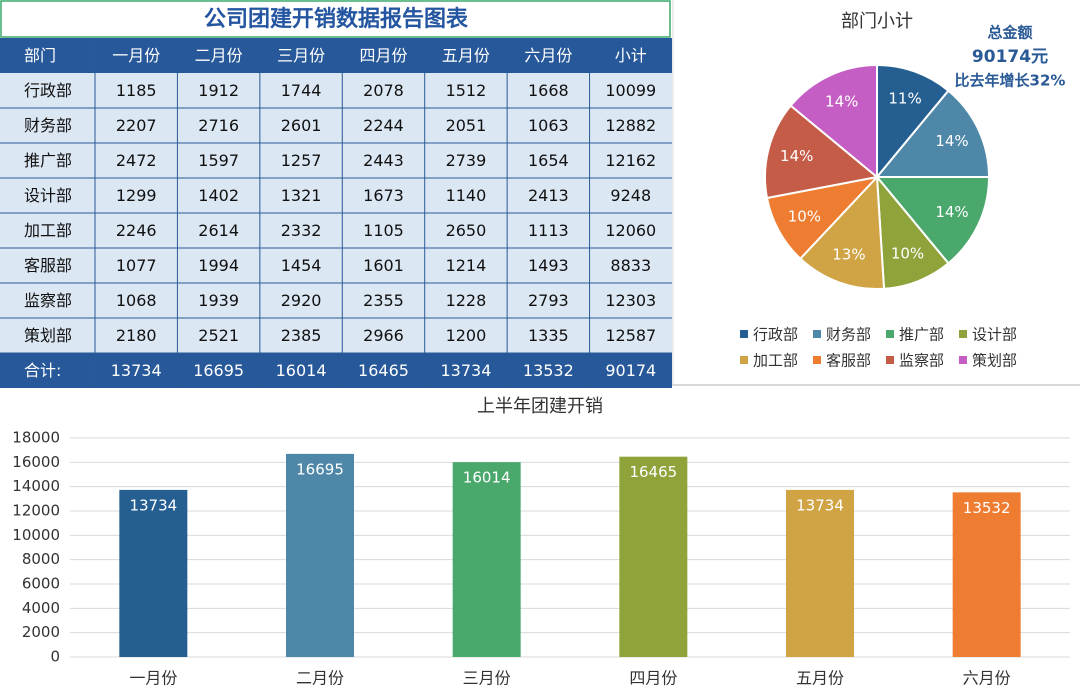 This screenshot has width=1080, height=696. What do you see at coordinates (48, 195) in the screenshot?
I see `table-cell: 设计部` at bounding box center [48, 195].